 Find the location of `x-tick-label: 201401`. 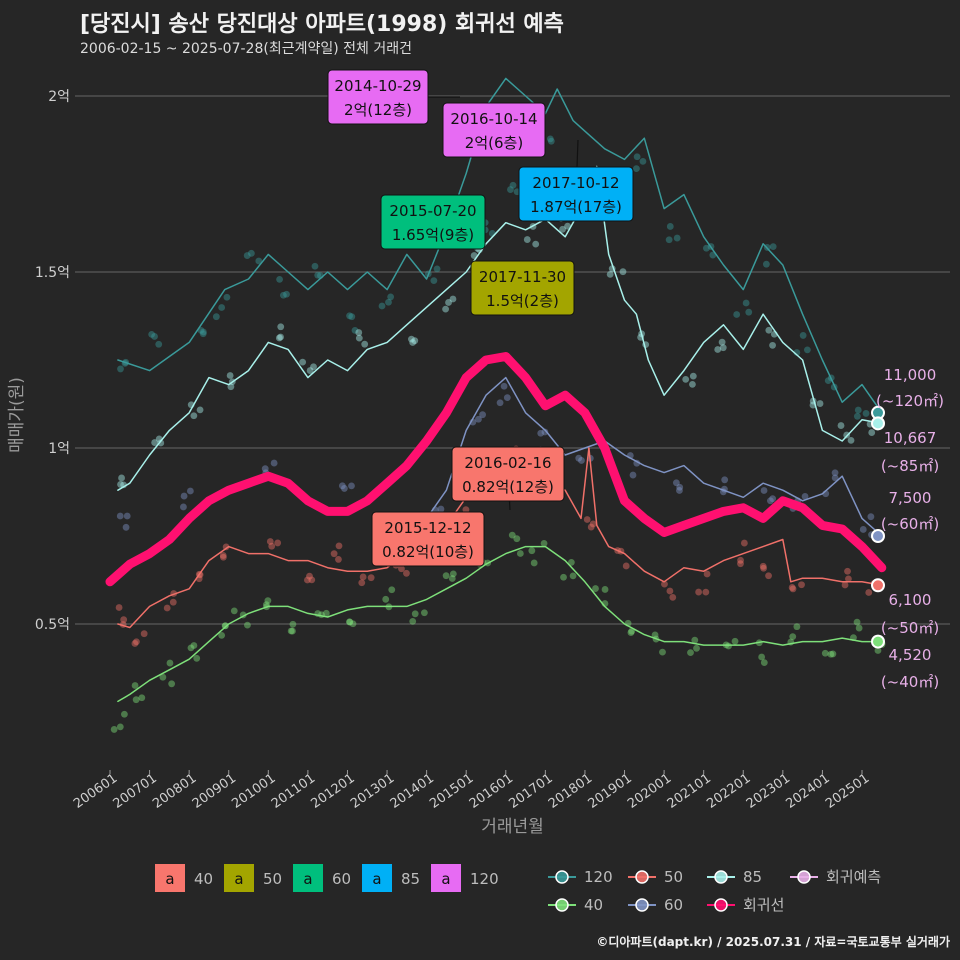

x-tick-label: 201401 is located at coordinates (412, 791).